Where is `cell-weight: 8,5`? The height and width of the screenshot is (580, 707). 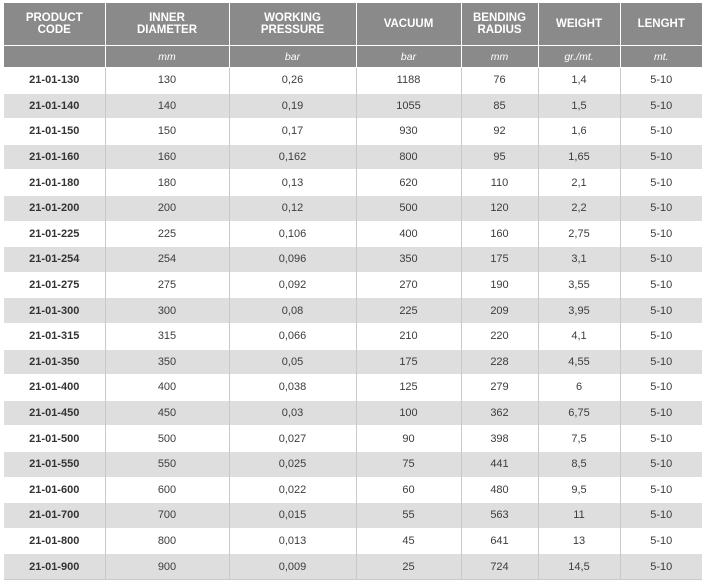
cell-weight: 8,5 is located at coordinates (578, 463).